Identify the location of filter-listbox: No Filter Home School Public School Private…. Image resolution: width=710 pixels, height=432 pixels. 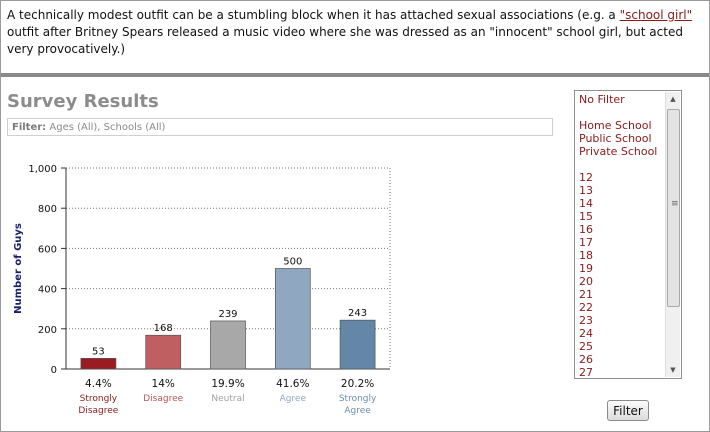
(628, 234).